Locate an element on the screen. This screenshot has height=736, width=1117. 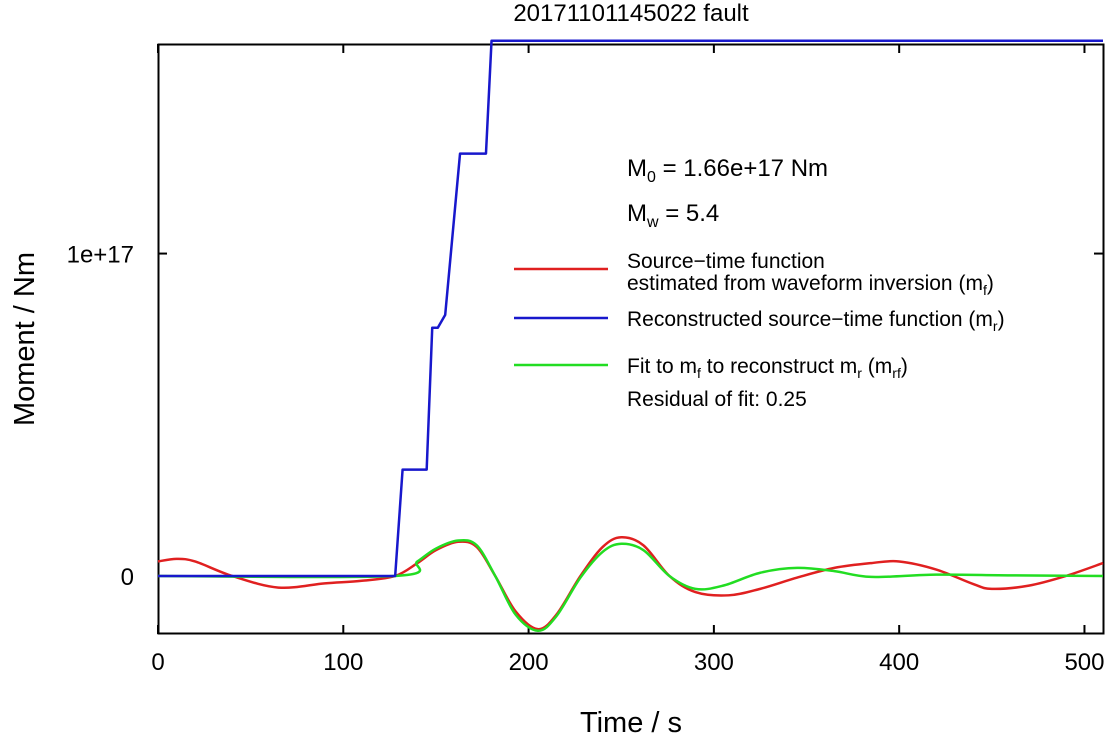
x-tick-label: 300 is located at coordinates (714, 662).